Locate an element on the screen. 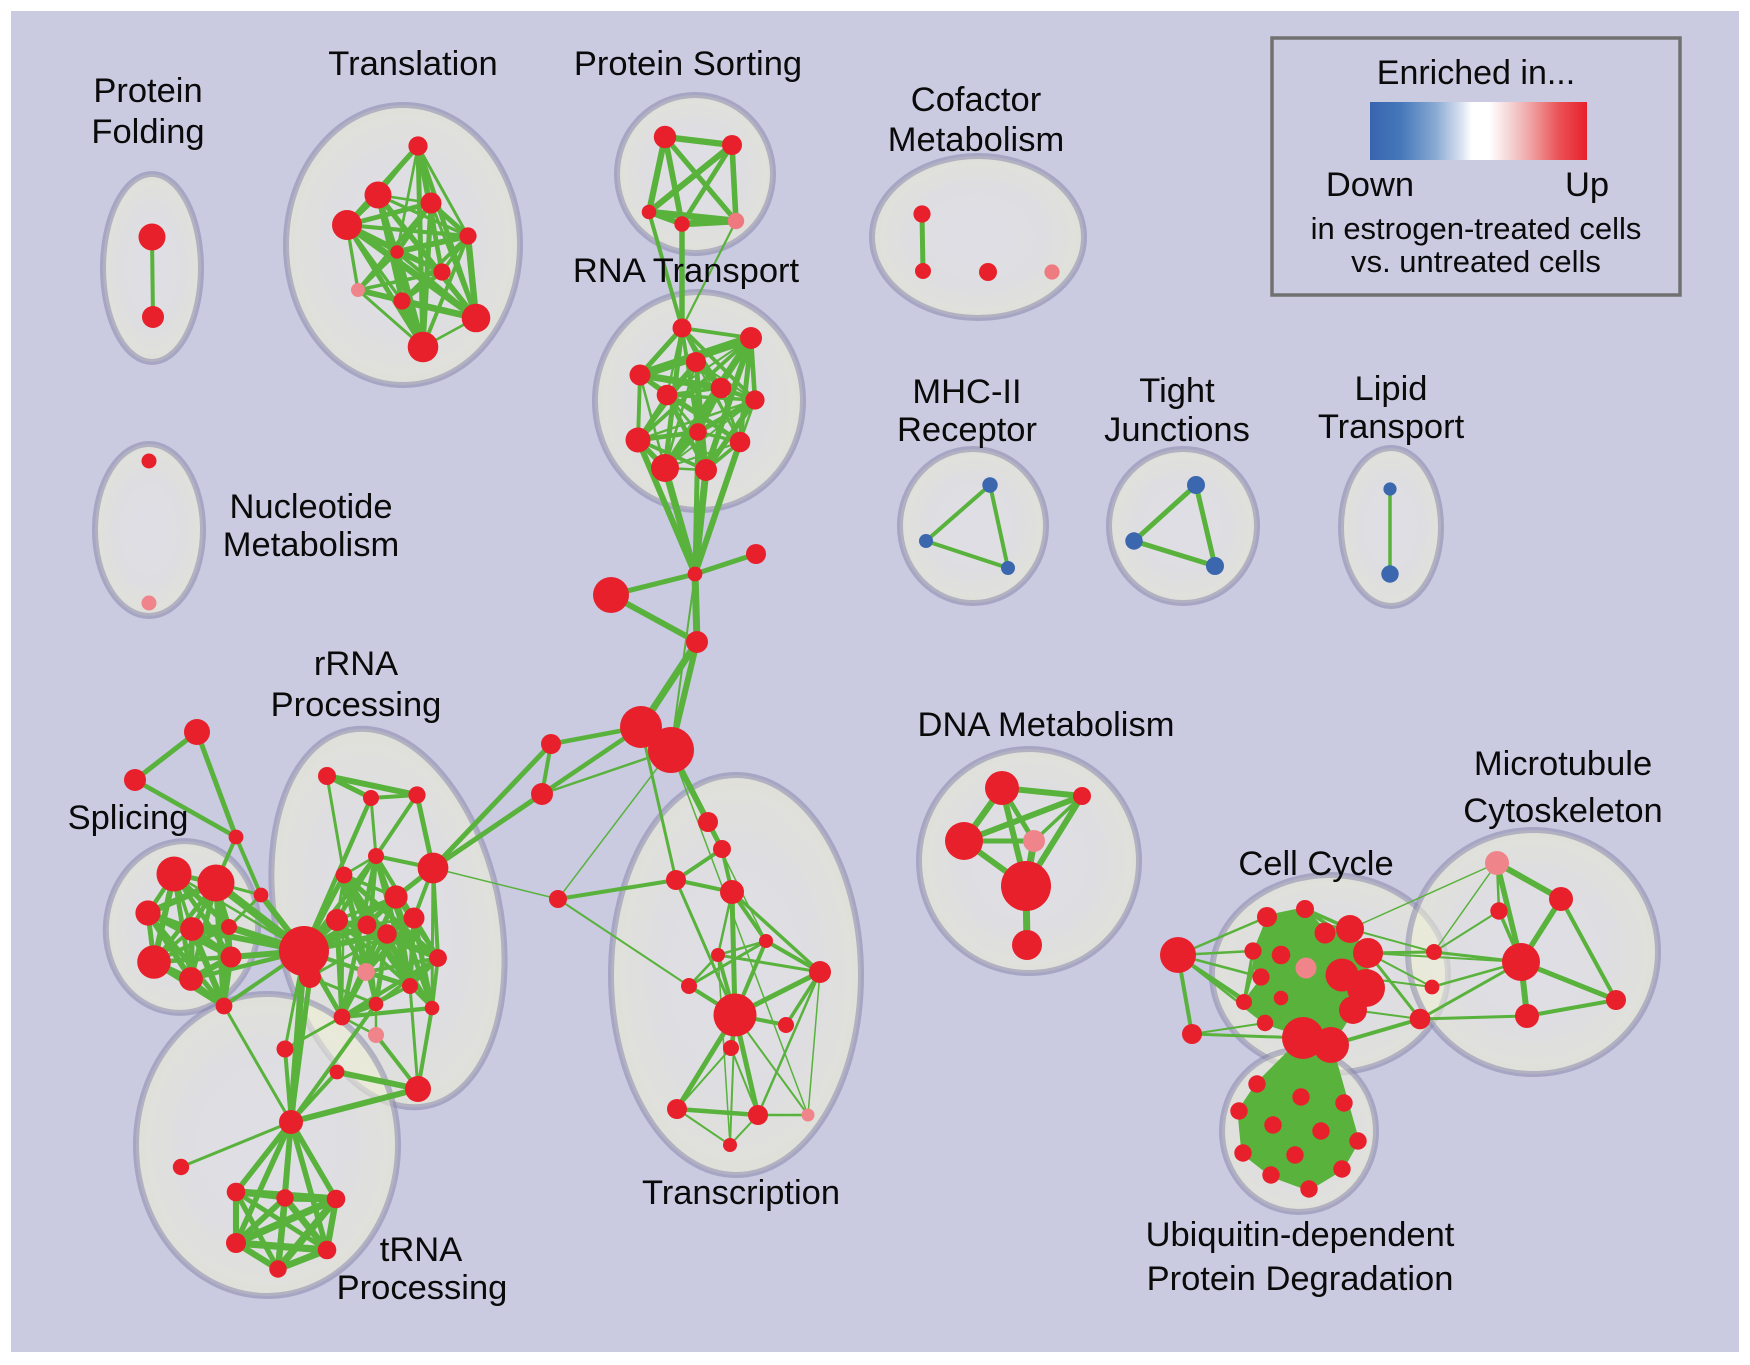 This screenshot has height=1365, width=1750. svg-text: Up is located at coordinates (1587, 185).